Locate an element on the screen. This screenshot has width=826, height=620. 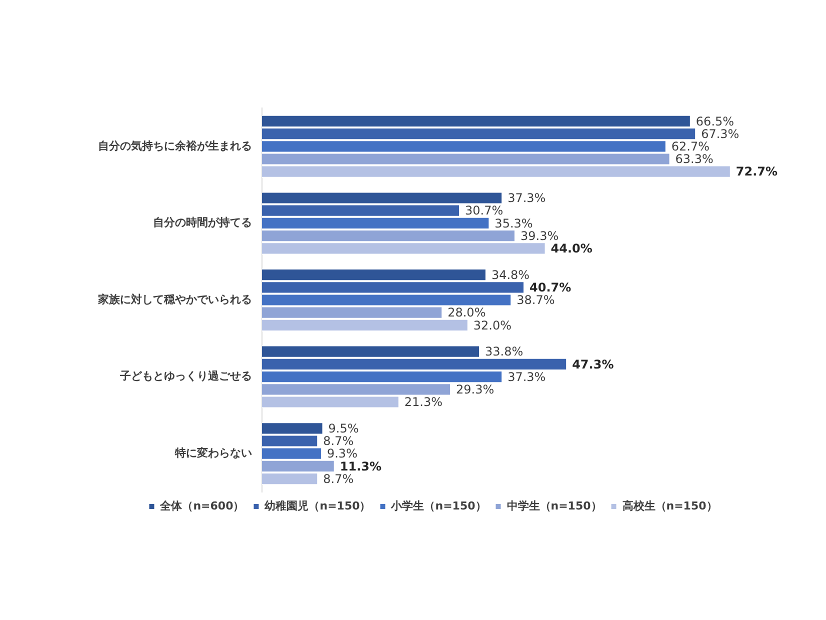
y-tick-label: 自分の時間が持てる is located at coordinates (202, 223).